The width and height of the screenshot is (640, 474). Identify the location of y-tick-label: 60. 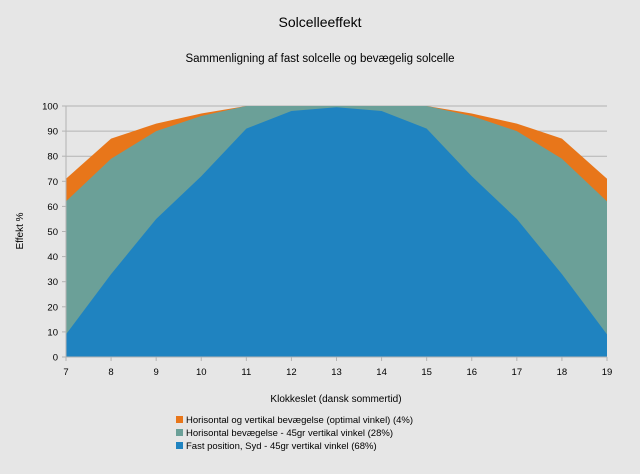
(52, 207).